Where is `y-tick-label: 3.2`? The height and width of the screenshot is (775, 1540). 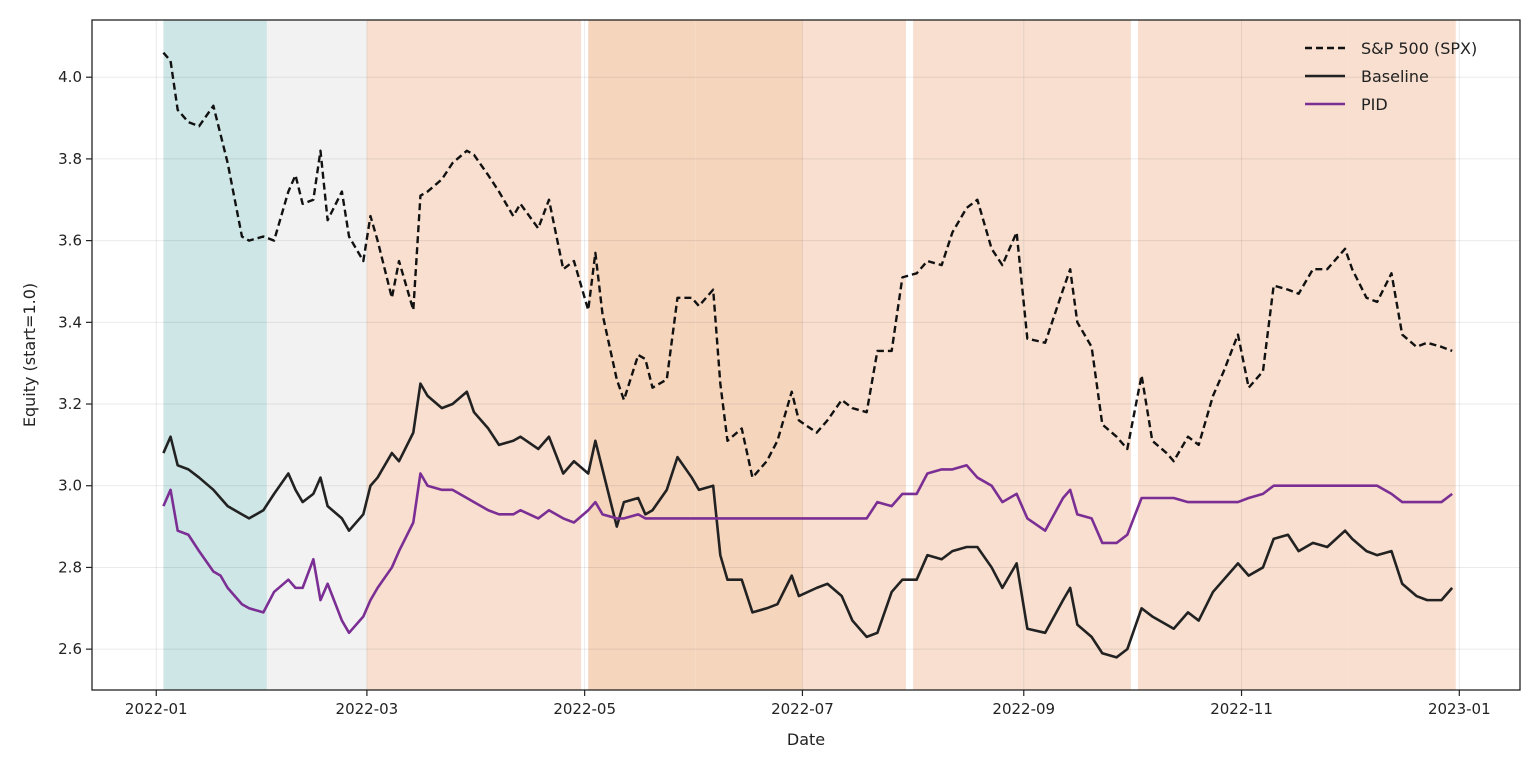 y-tick-label: 3.2 is located at coordinates (70, 404).